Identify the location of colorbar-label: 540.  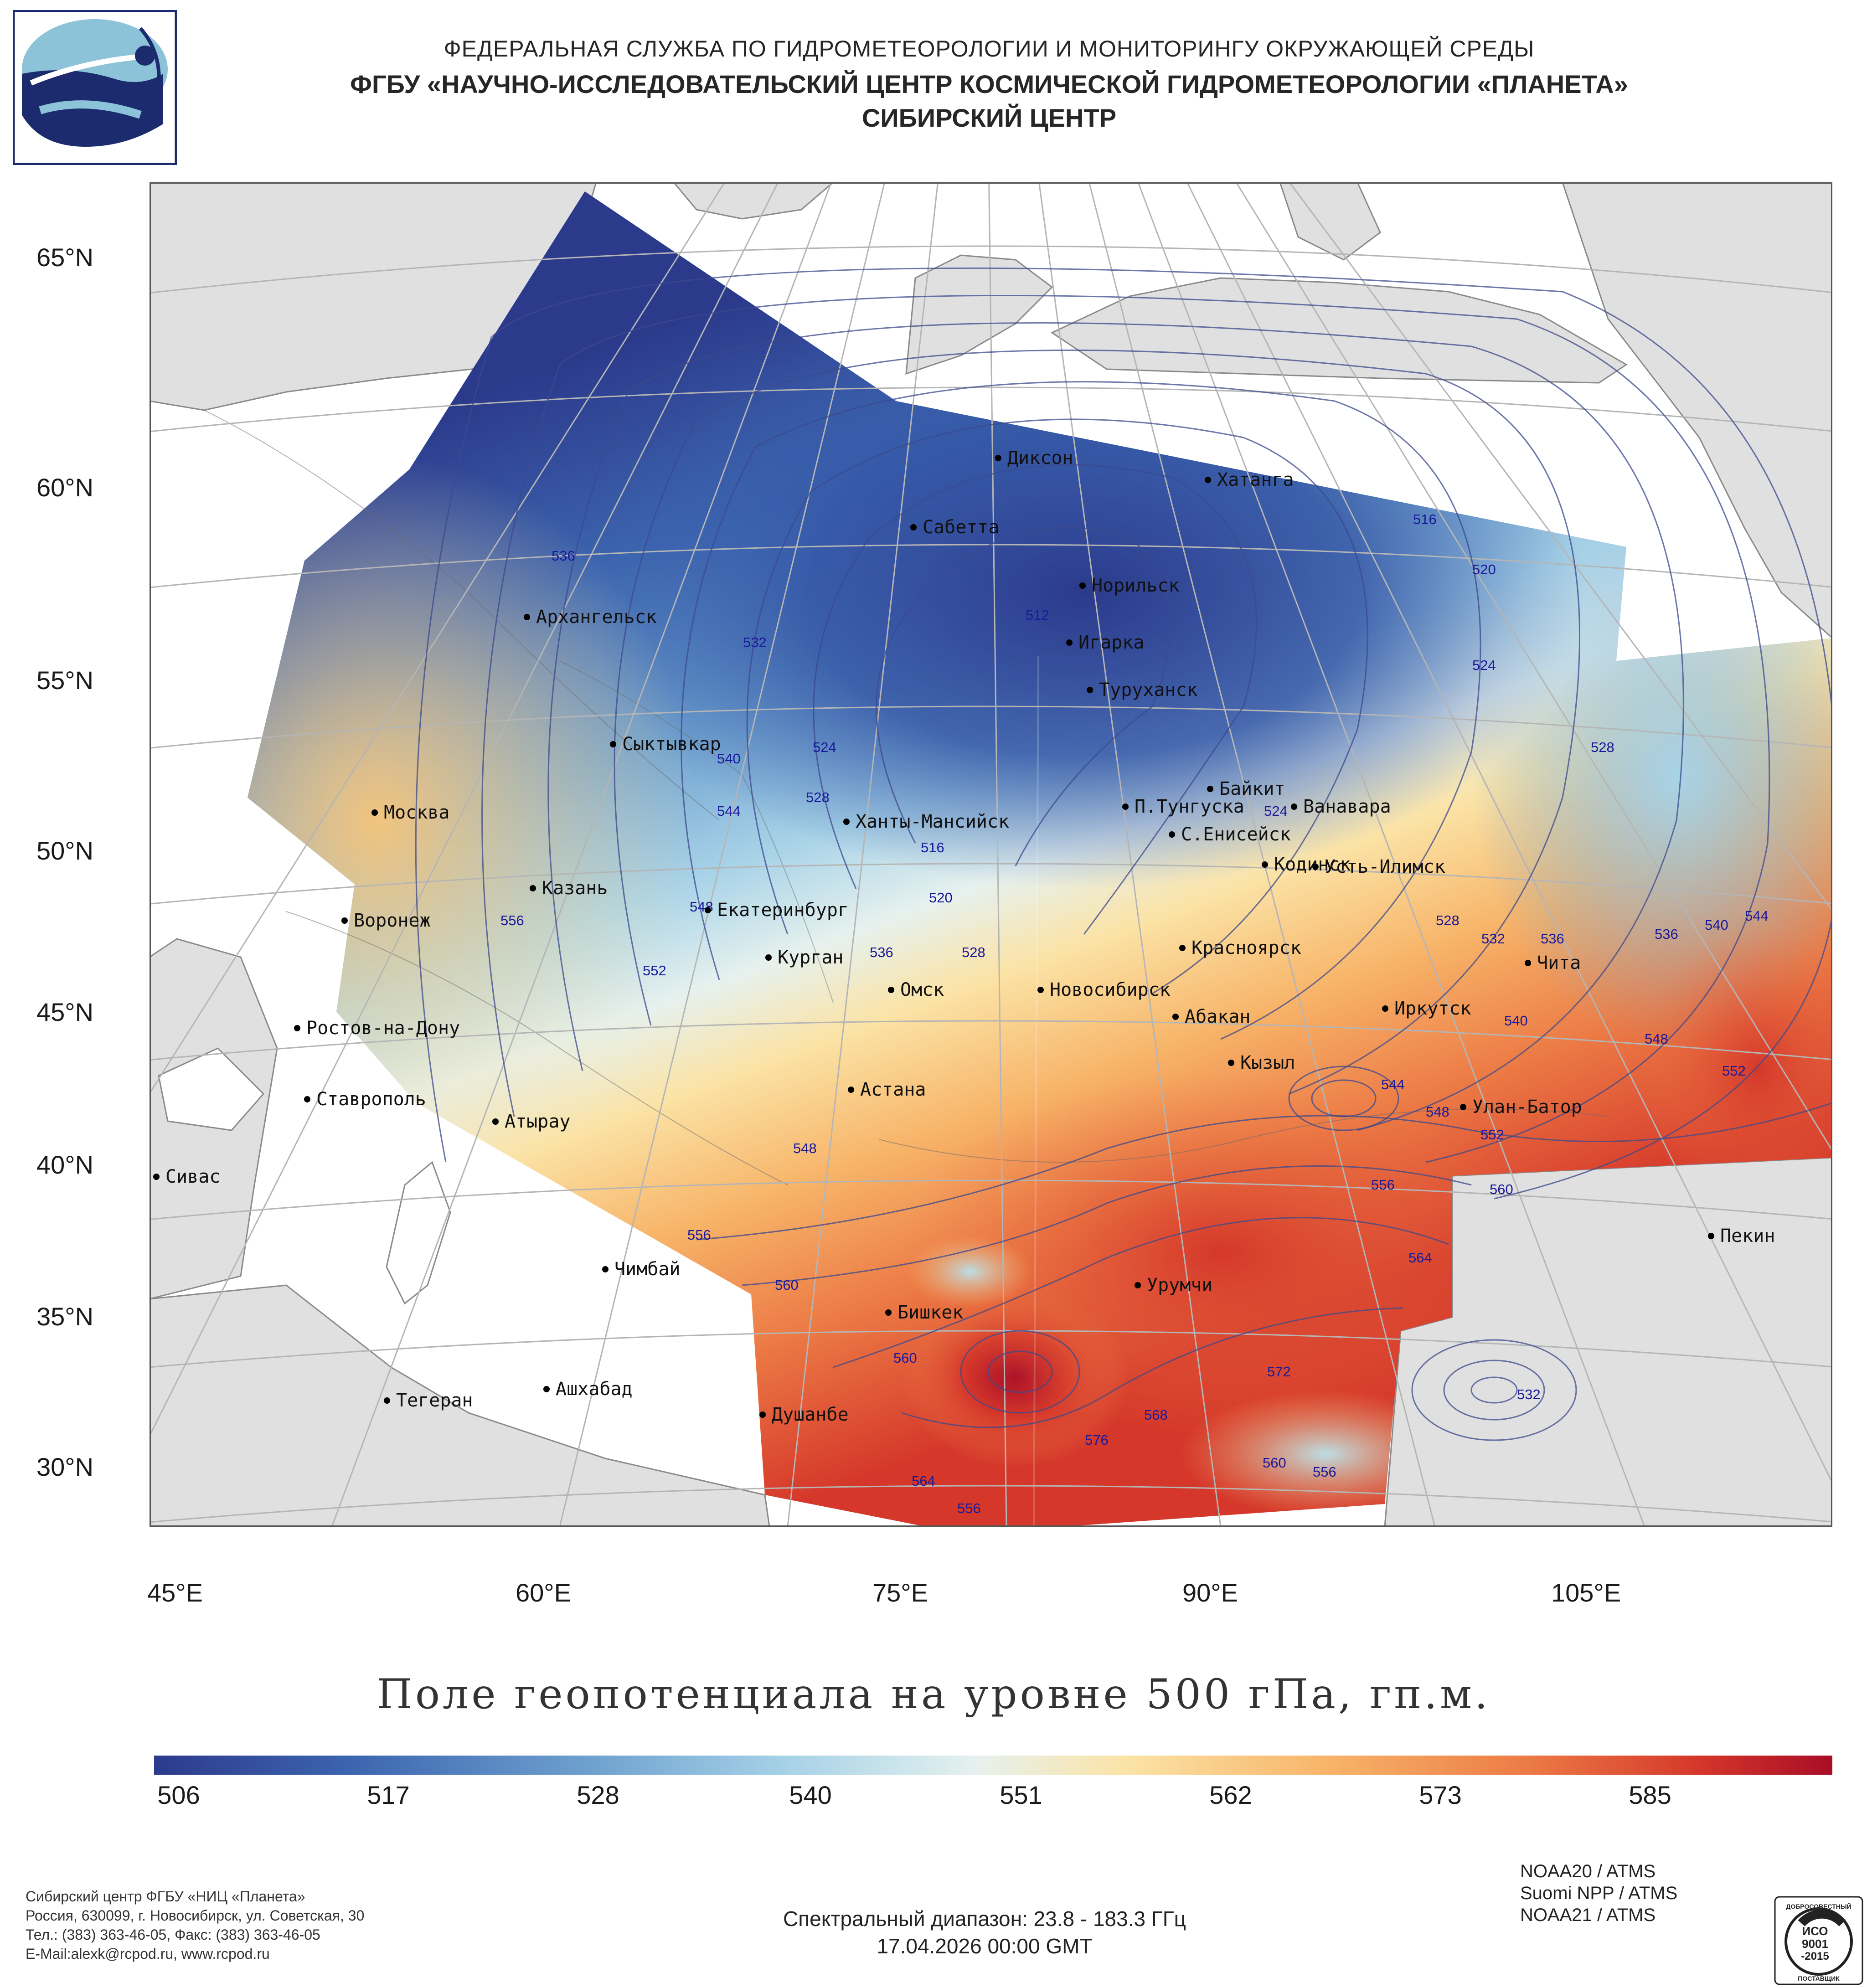
(810, 1795).